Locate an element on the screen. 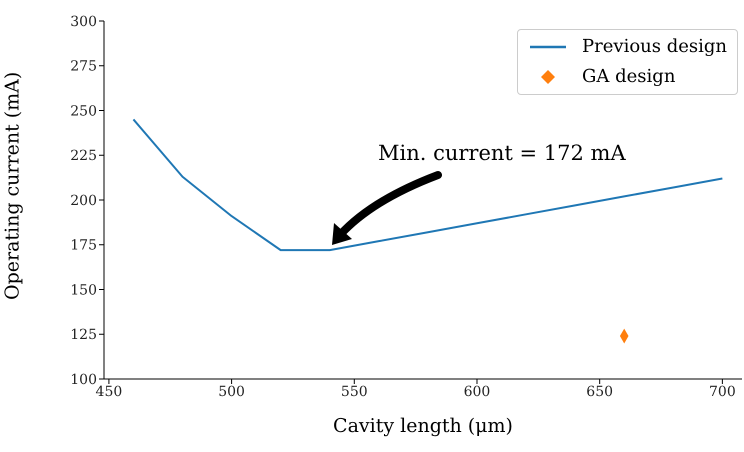  x-tick-label: 450 is located at coordinates (109, 392).